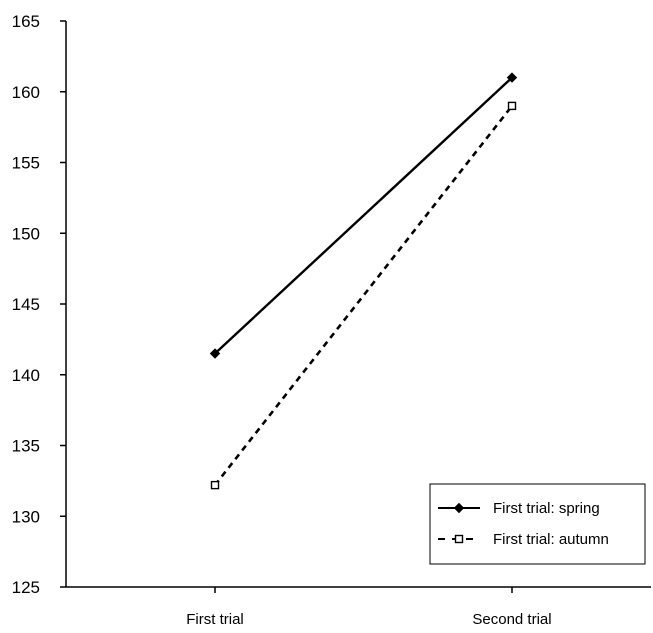 This screenshot has width=653, height=633. I want to click on legend-item: First trial: autumn, so click(523, 539).